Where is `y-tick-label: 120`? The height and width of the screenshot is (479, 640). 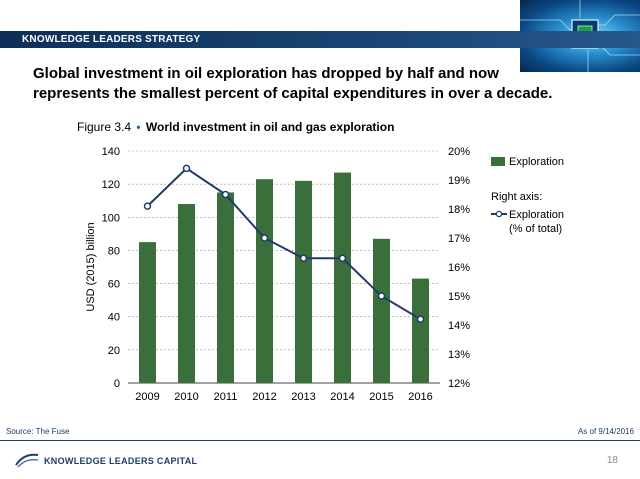 y-tick-label: 120 is located at coordinates (111, 185).